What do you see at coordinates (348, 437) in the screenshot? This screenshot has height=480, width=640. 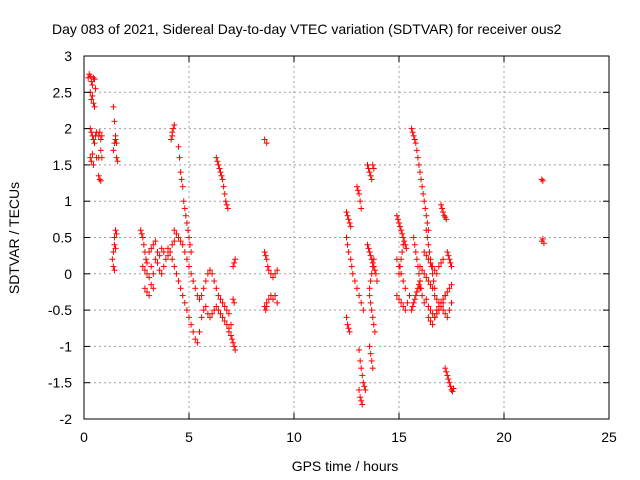 I see `x-tick-labels: 0 5 10 15 20 25` at bounding box center [348, 437].